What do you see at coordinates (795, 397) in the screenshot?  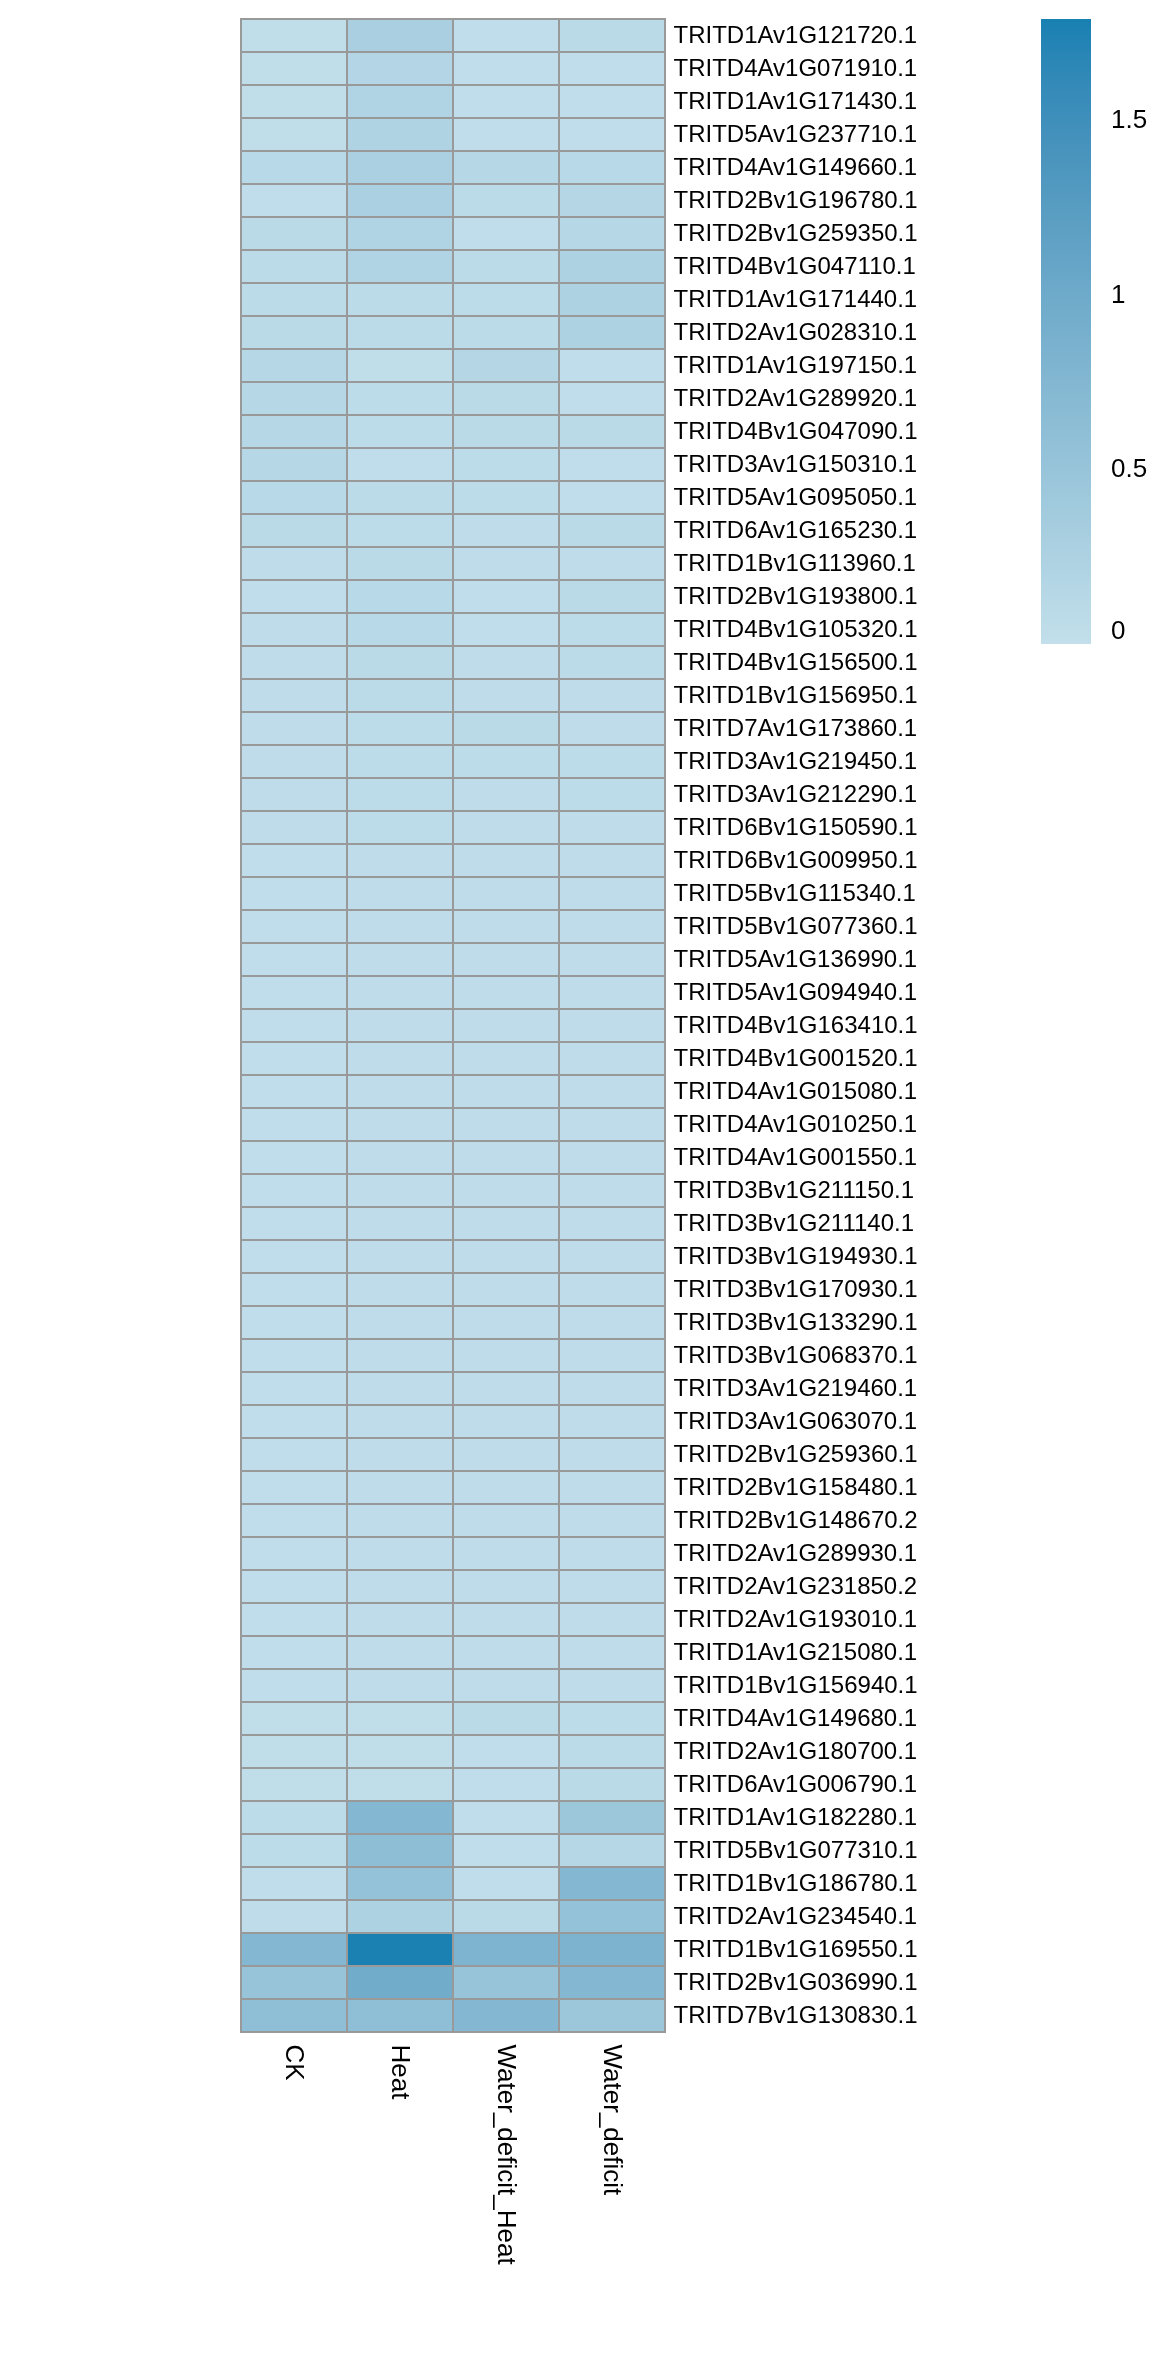 I see `y-tick-label: TRITD2Av1G289920.1` at bounding box center [795, 397].